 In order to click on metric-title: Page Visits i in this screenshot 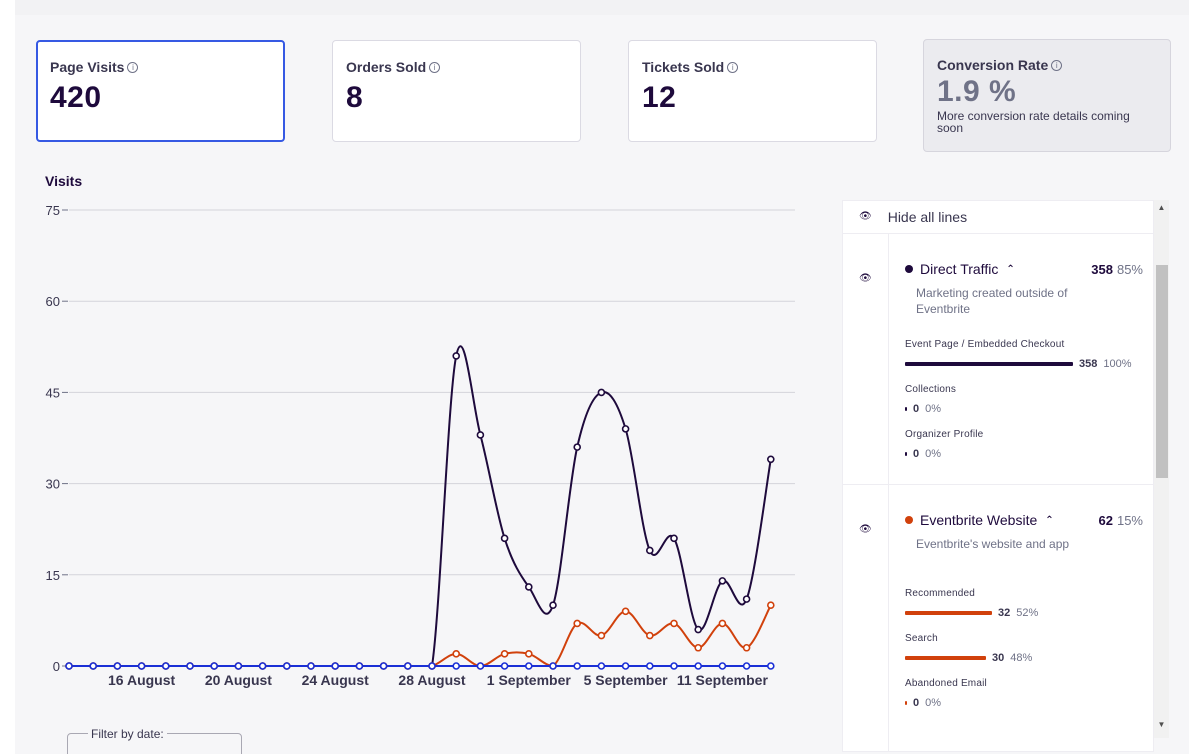, I will do `click(160, 67)`.